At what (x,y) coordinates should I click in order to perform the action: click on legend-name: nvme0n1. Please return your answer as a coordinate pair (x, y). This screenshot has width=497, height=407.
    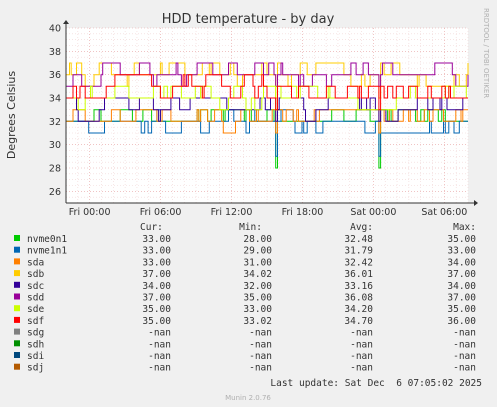
    Looking at the image, I should click on (47, 239).